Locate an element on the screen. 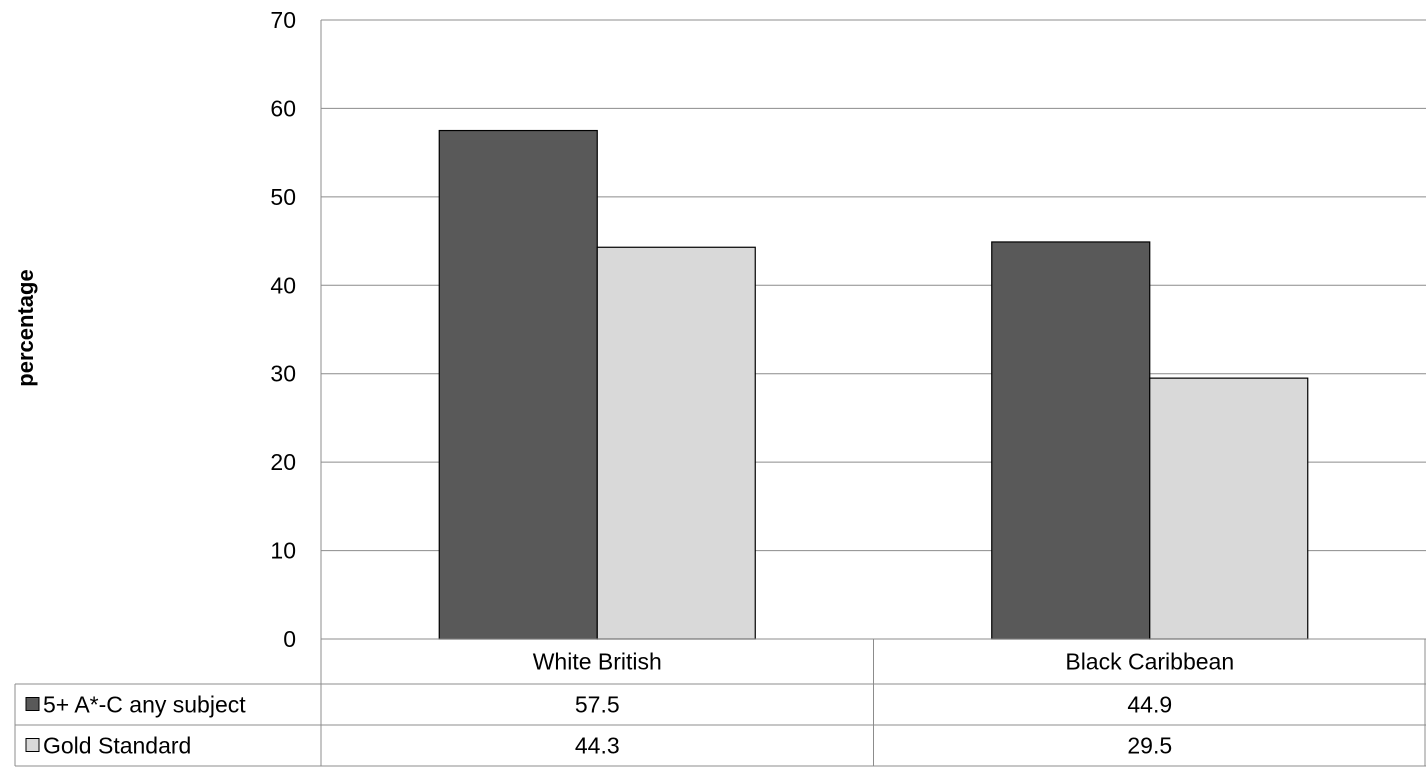 The height and width of the screenshot is (777, 1426). y-tick-label: 60 is located at coordinates (283, 108).